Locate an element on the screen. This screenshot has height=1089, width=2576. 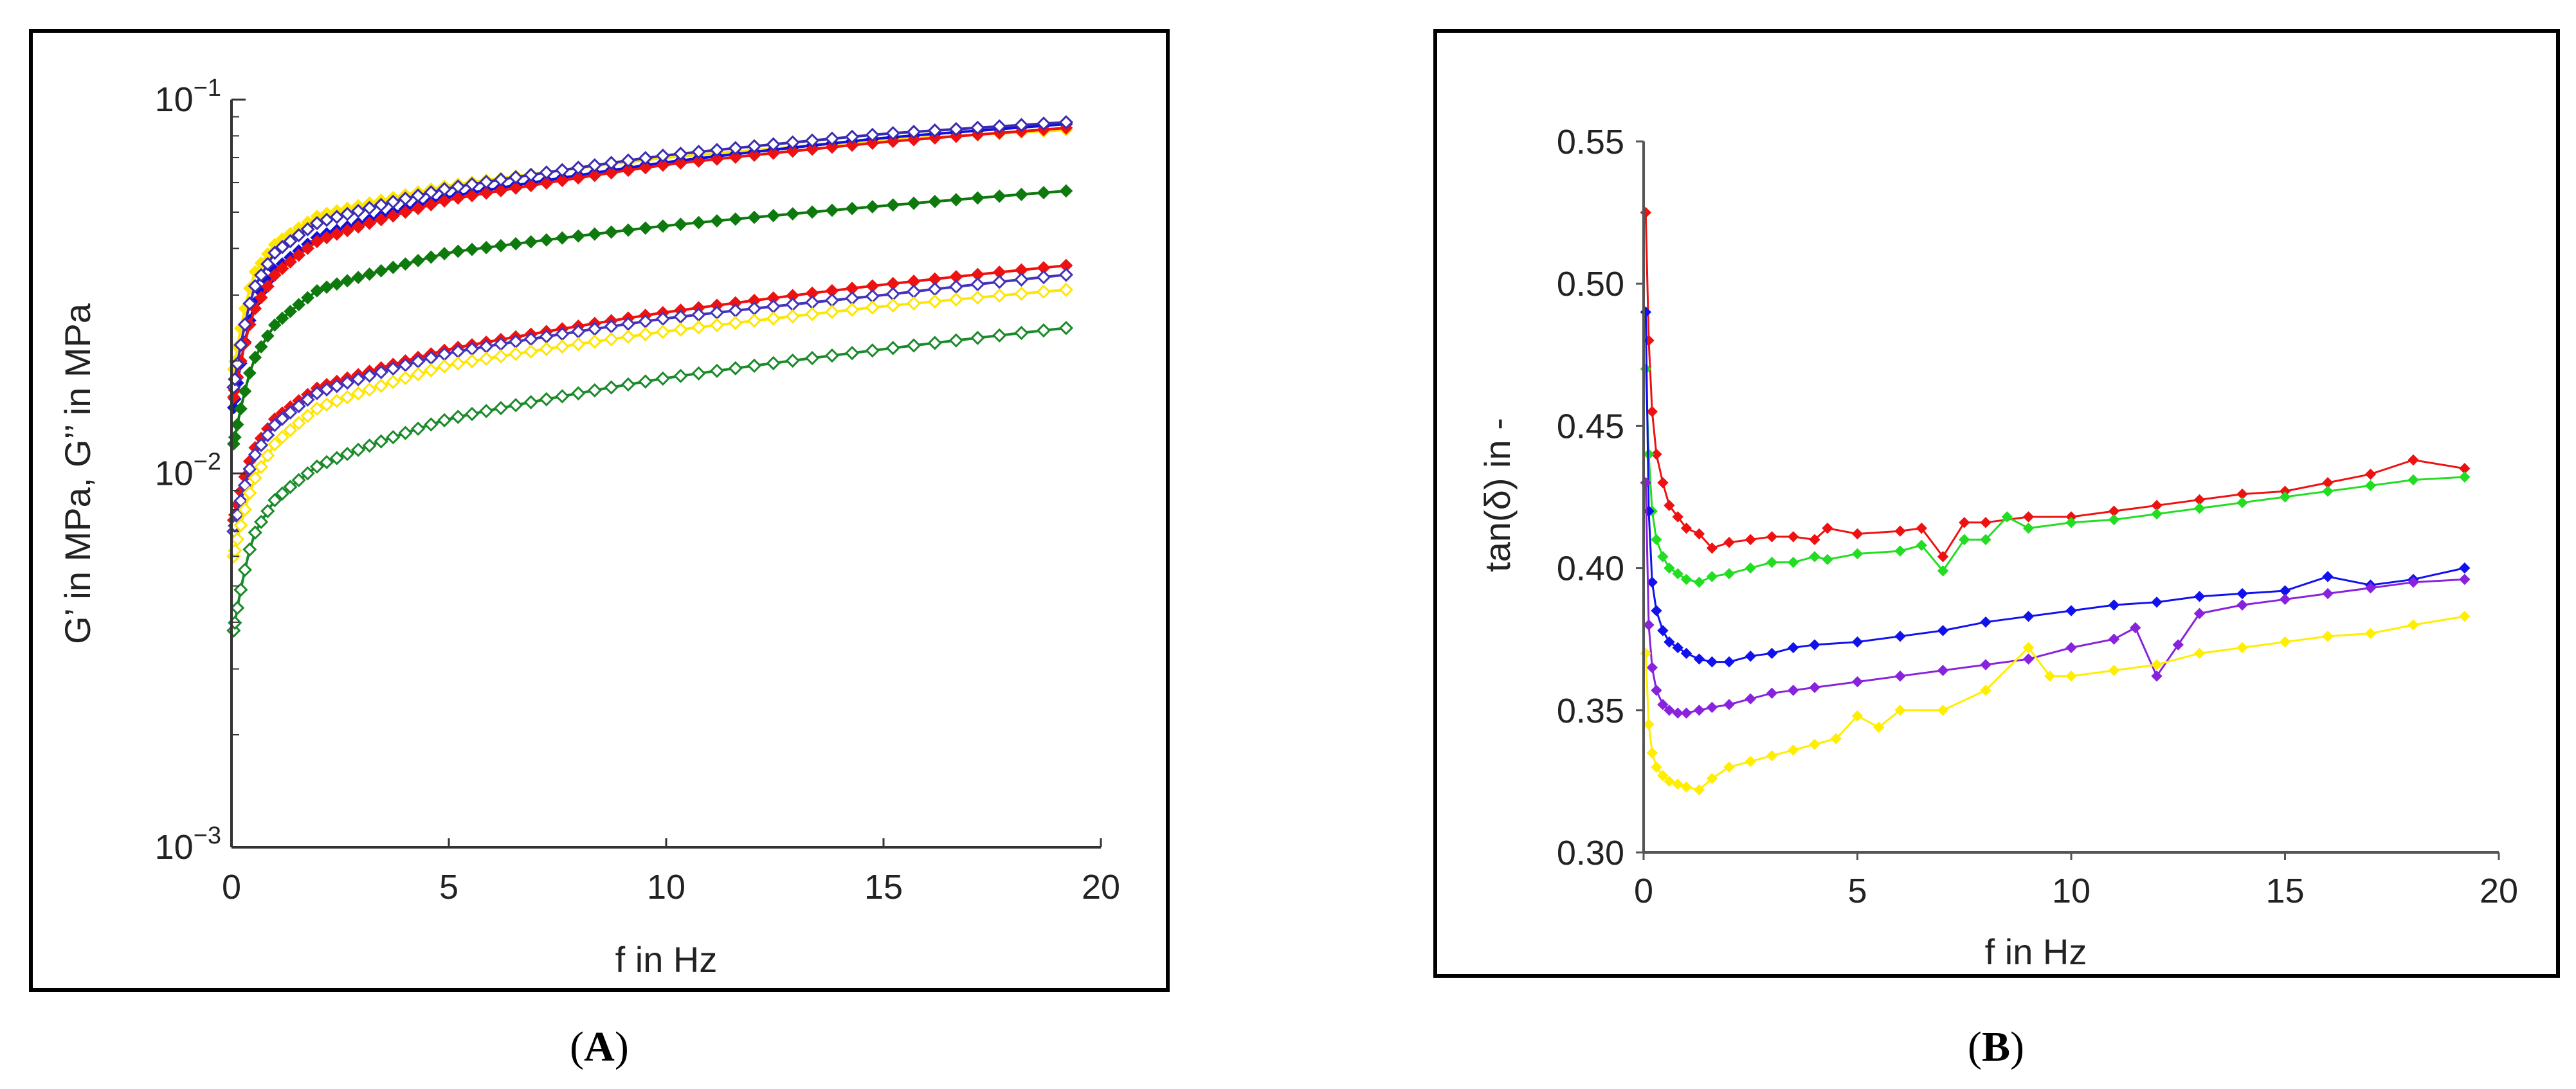
panel-a-series is located at coordinates (649, 318).